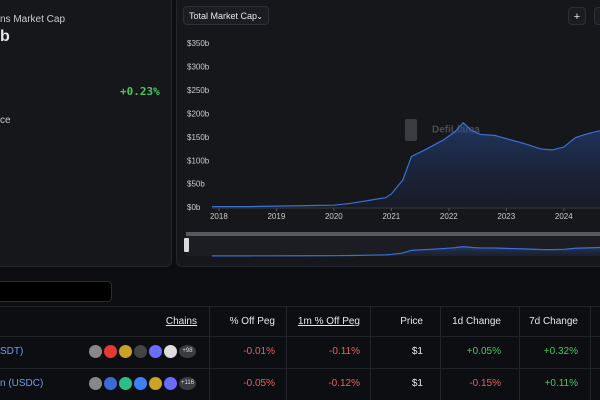 The image size is (600, 400). Describe the element at coordinates (561, 383) in the screenshot. I see `cell: +0.11%` at that location.